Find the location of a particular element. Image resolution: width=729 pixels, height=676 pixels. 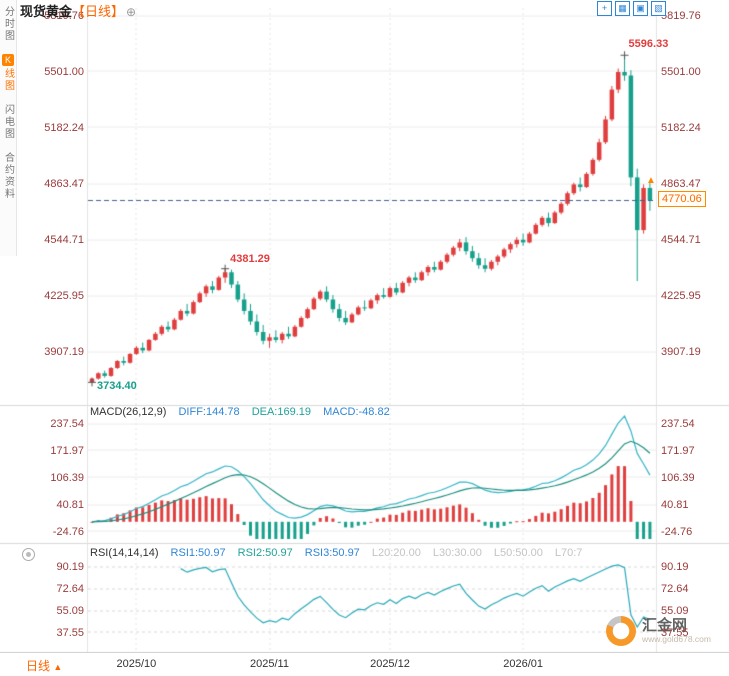

period-selector: 日线 ▲ is located at coordinates (44, 665).